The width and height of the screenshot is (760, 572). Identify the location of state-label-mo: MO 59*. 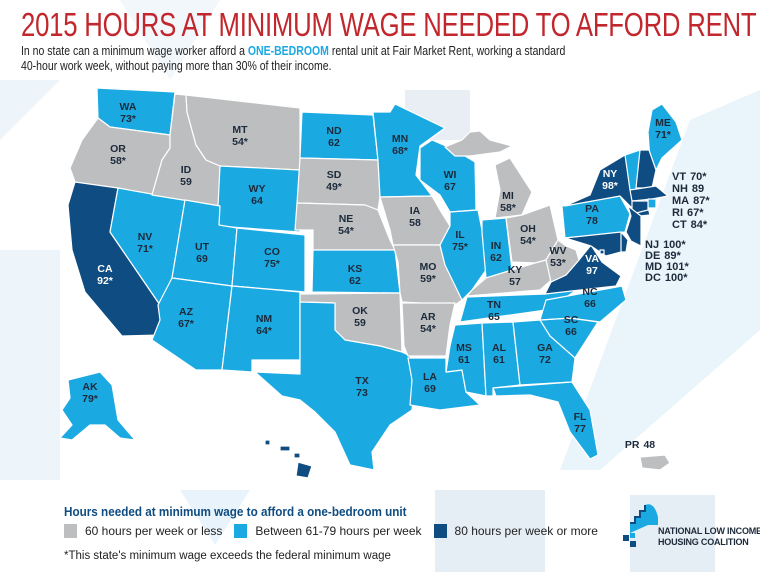
(428, 273).